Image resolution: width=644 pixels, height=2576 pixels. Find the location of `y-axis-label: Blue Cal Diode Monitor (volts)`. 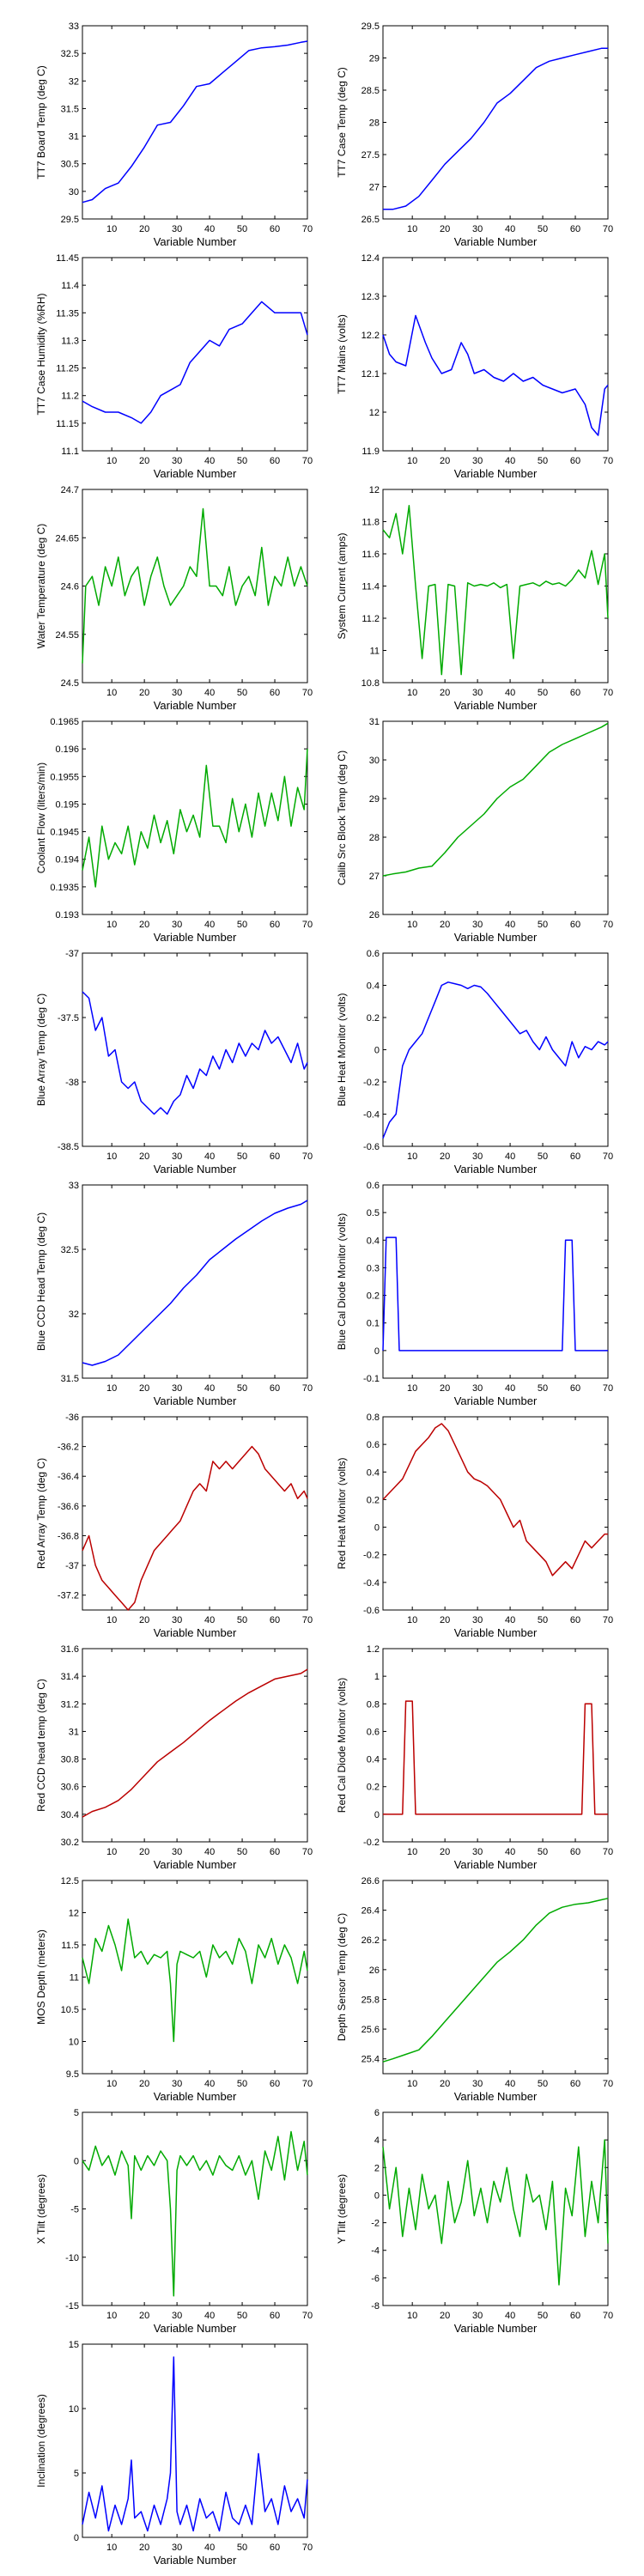

y-axis-label: Blue Cal Diode Monitor (volts) is located at coordinates (342, 1281).